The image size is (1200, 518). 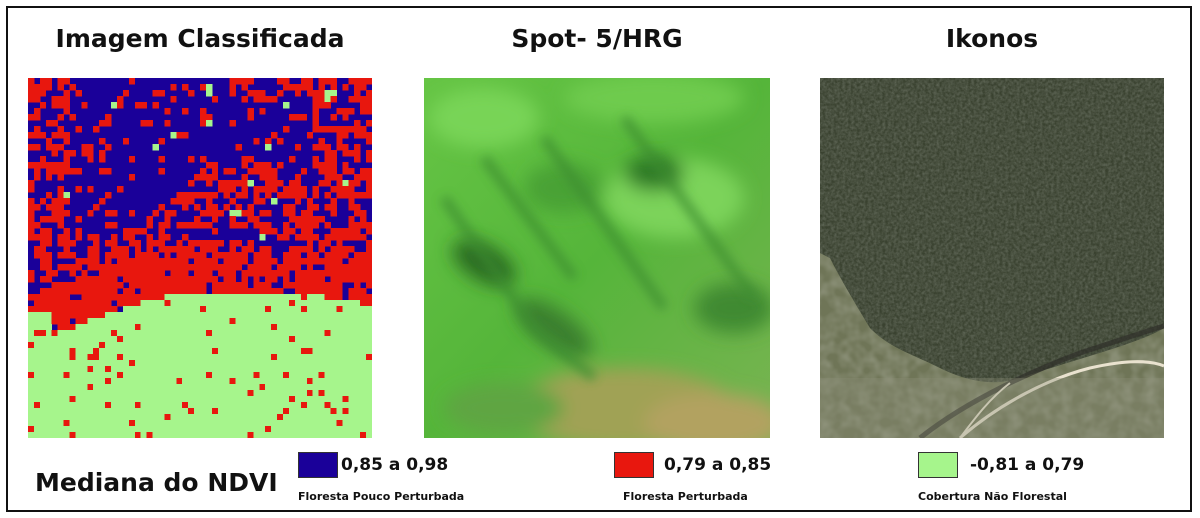 I want to click on legend-title: Mediana do NDVI, so click(x=156, y=482).